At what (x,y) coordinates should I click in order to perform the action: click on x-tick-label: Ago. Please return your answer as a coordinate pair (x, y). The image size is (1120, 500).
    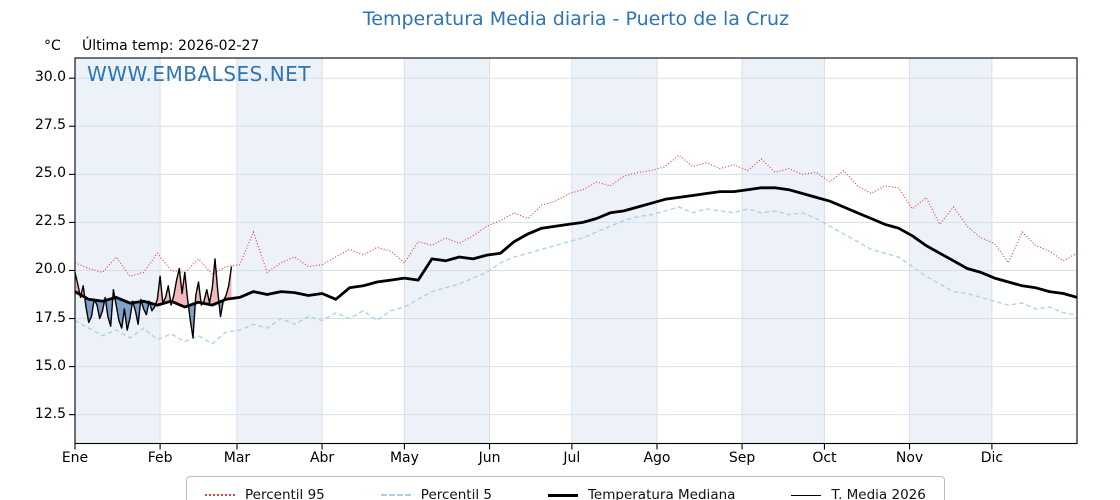
    Looking at the image, I should click on (657, 458).